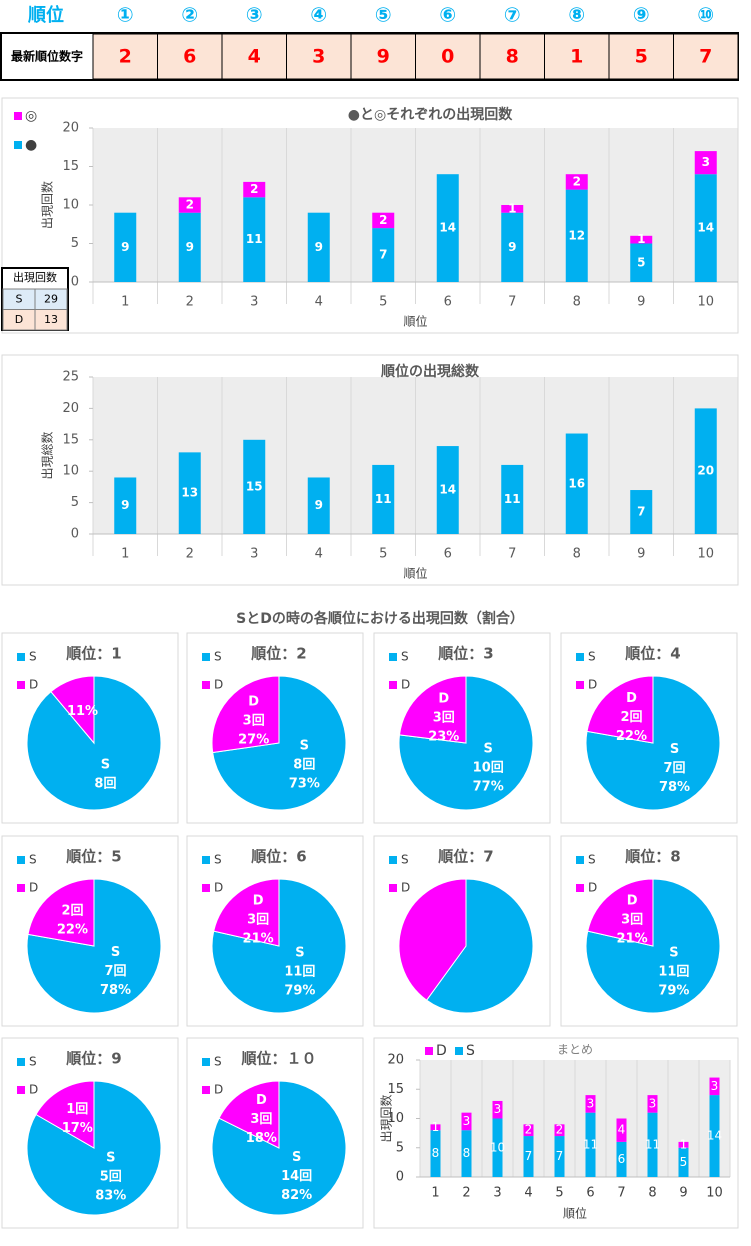  What do you see at coordinates (278, 654) in the screenshot?
I see `chart-title: 順位：2` at bounding box center [278, 654].